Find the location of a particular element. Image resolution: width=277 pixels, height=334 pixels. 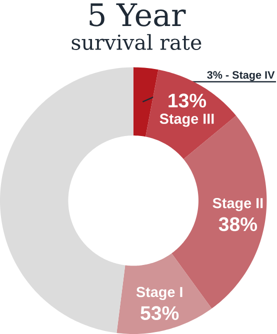

slice-label: Stage I is located at coordinates (159, 293).